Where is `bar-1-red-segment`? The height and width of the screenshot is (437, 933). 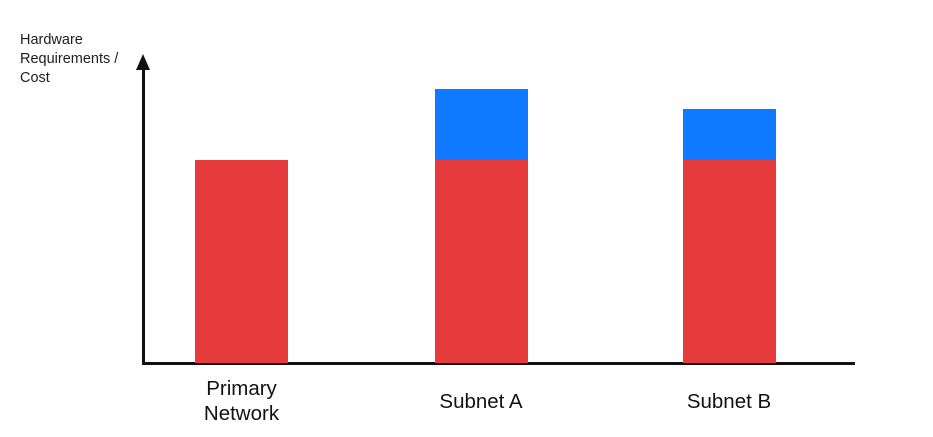 bar-1-red-segment is located at coordinates (481, 261).